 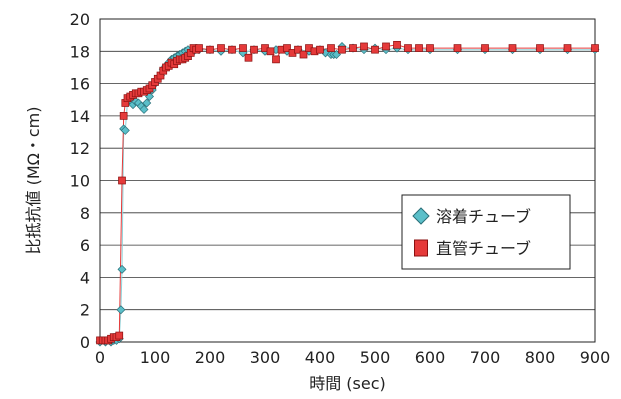 I want to click on legend-label: 溶着チューブ, so click(x=483, y=216).